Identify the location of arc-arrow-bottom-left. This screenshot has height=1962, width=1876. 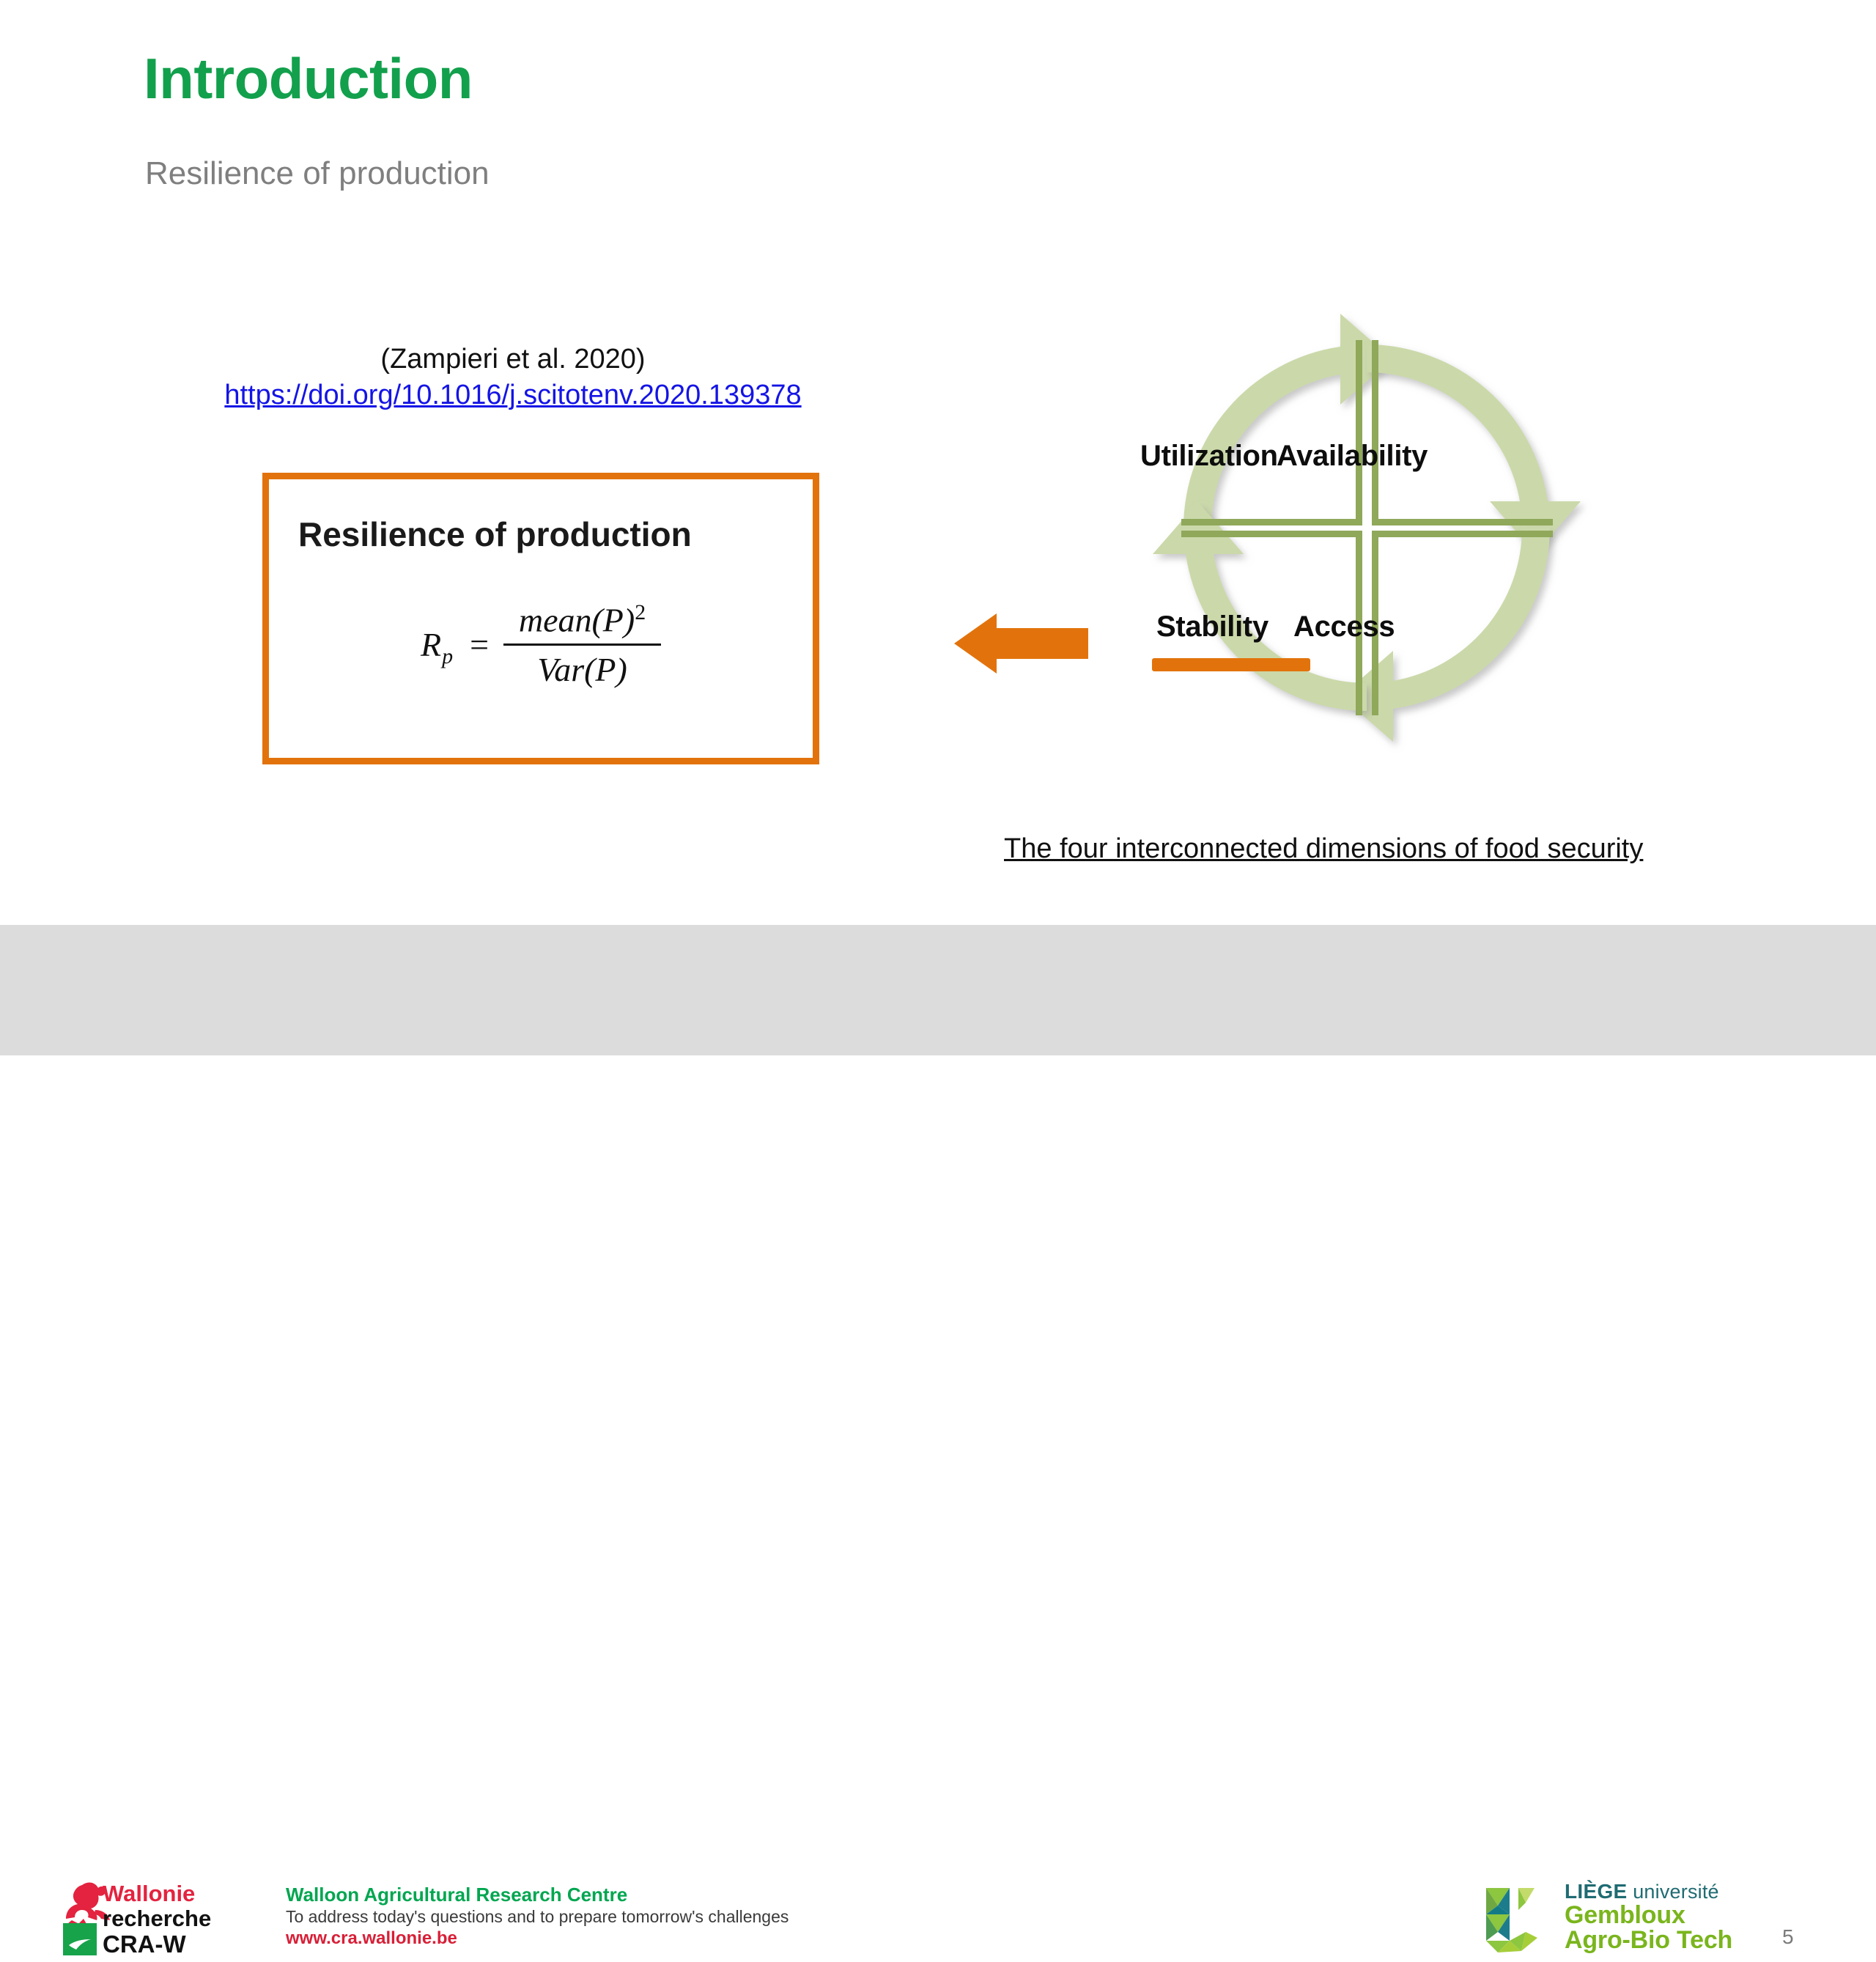
(1260, 606).